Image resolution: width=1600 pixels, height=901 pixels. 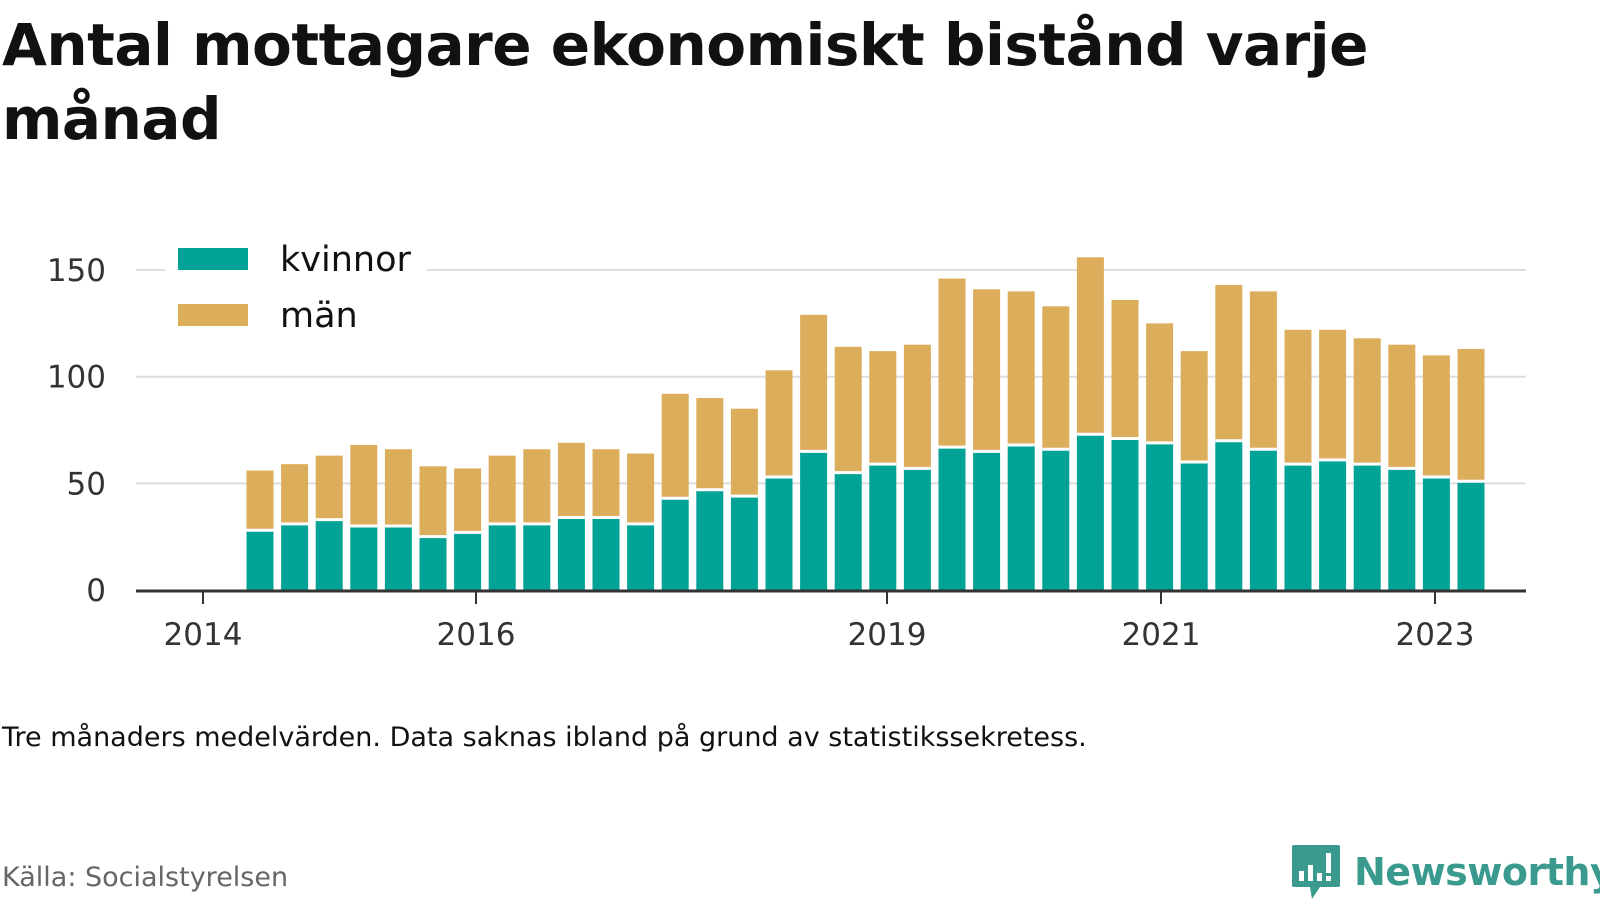 I want to click on brand-name: Newsworthy, so click(x=1477, y=872).